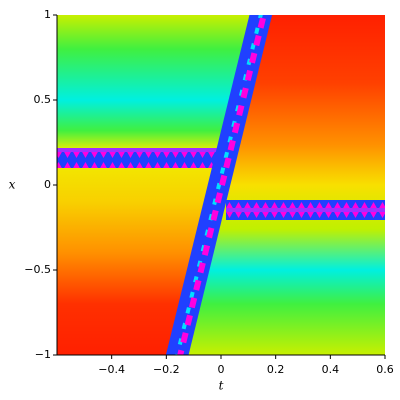  I want to click on y-tick-label: 0, so click(47, 184).